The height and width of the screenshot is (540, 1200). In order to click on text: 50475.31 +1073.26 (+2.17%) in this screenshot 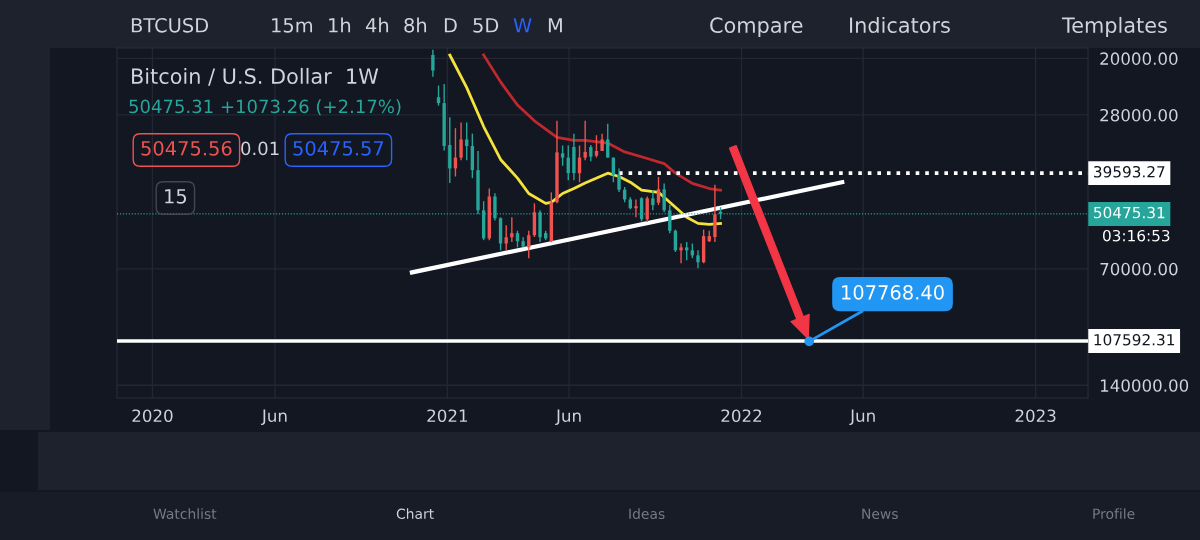, I will do `click(265, 107)`.